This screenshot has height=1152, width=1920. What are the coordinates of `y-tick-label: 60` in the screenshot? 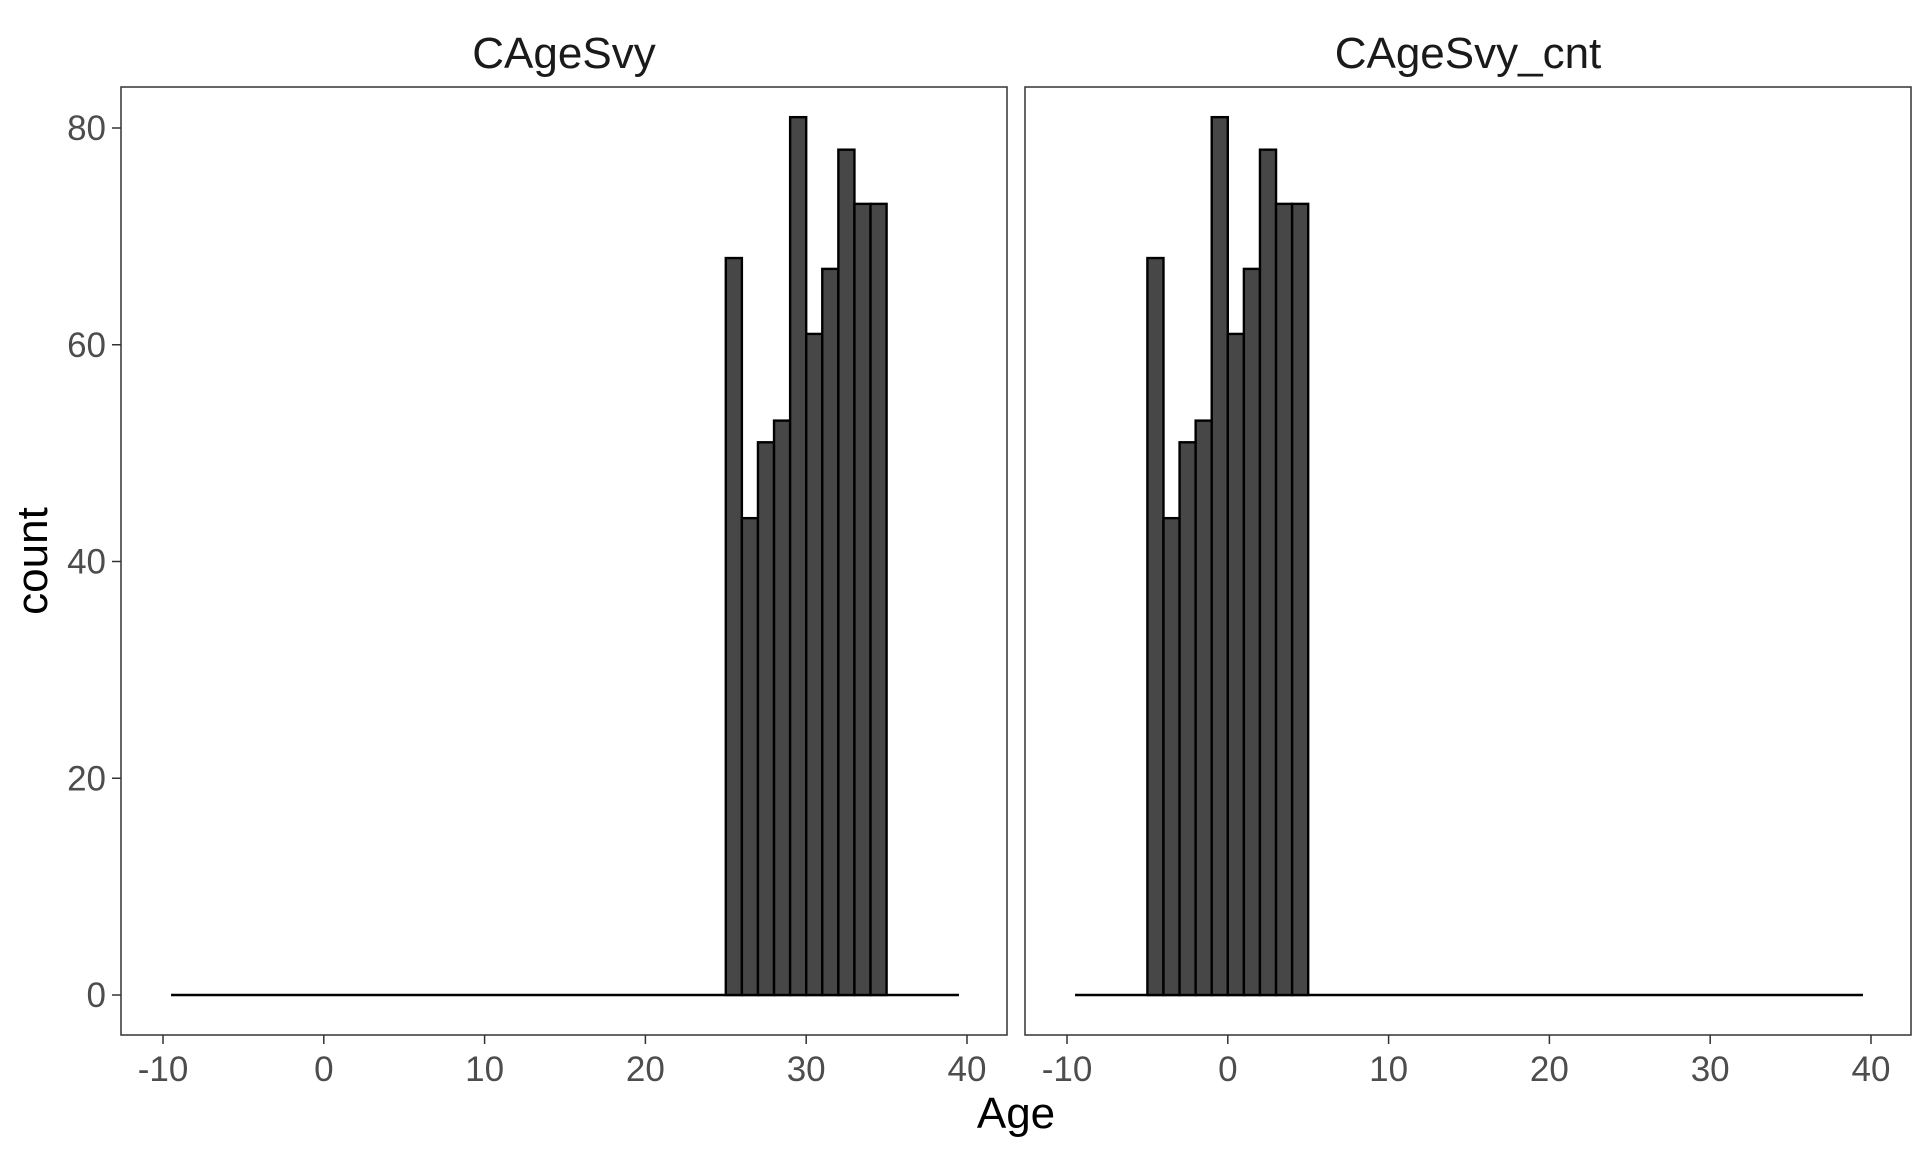 It's located at (86, 345).